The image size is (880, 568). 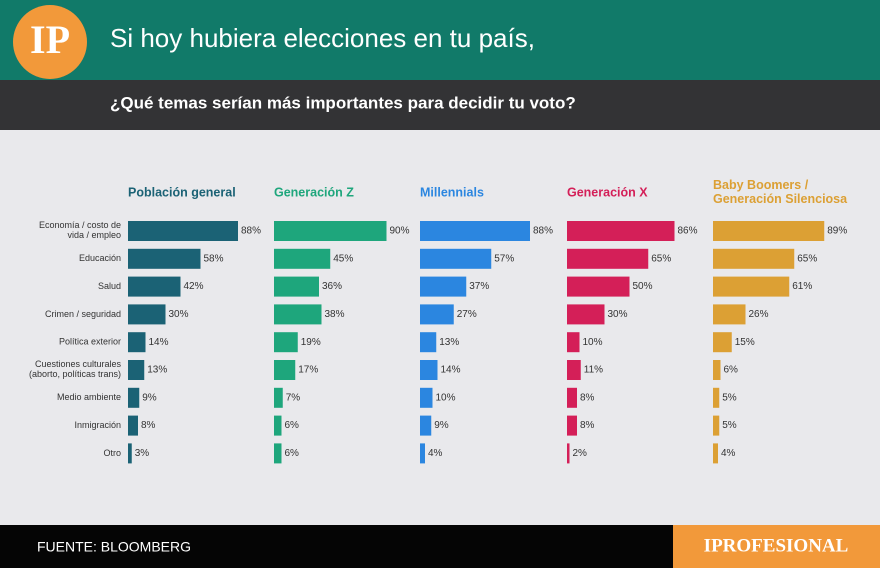 What do you see at coordinates (80, 230) in the screenshot?
I see `category-label: Economía / costo de vida / empleo` at bounding box center [80, 230].